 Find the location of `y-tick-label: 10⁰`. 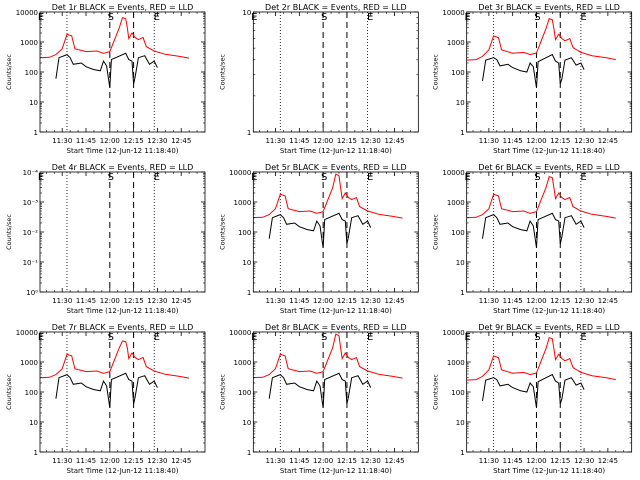

y-tick-label: 10⁰ is located at coordinates (32, 293).